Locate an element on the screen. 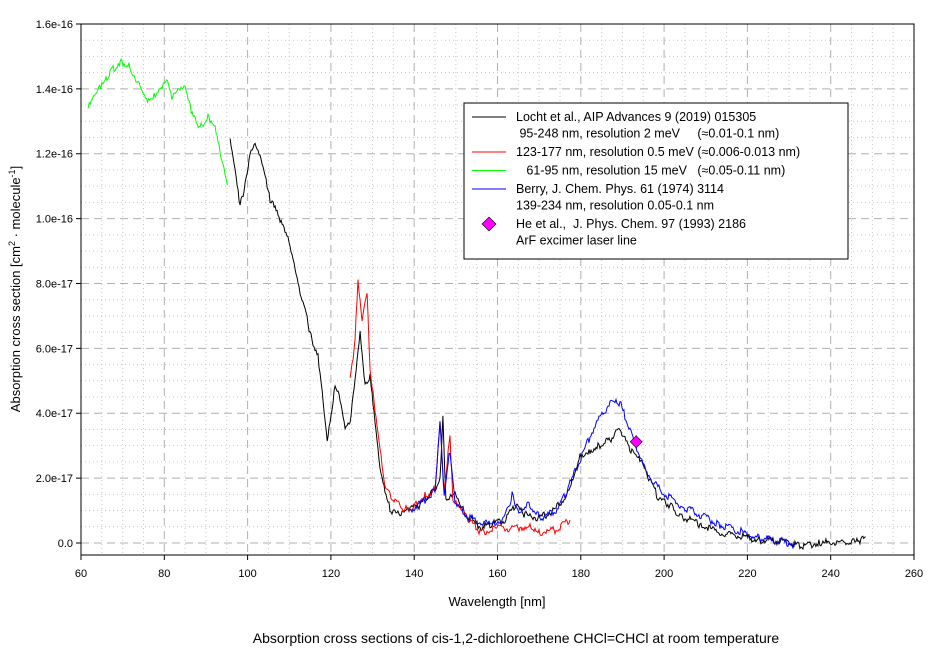 This screenshot has width=942, height=656. y-tick-label: 0.0 is located at coordinates (65, 544).